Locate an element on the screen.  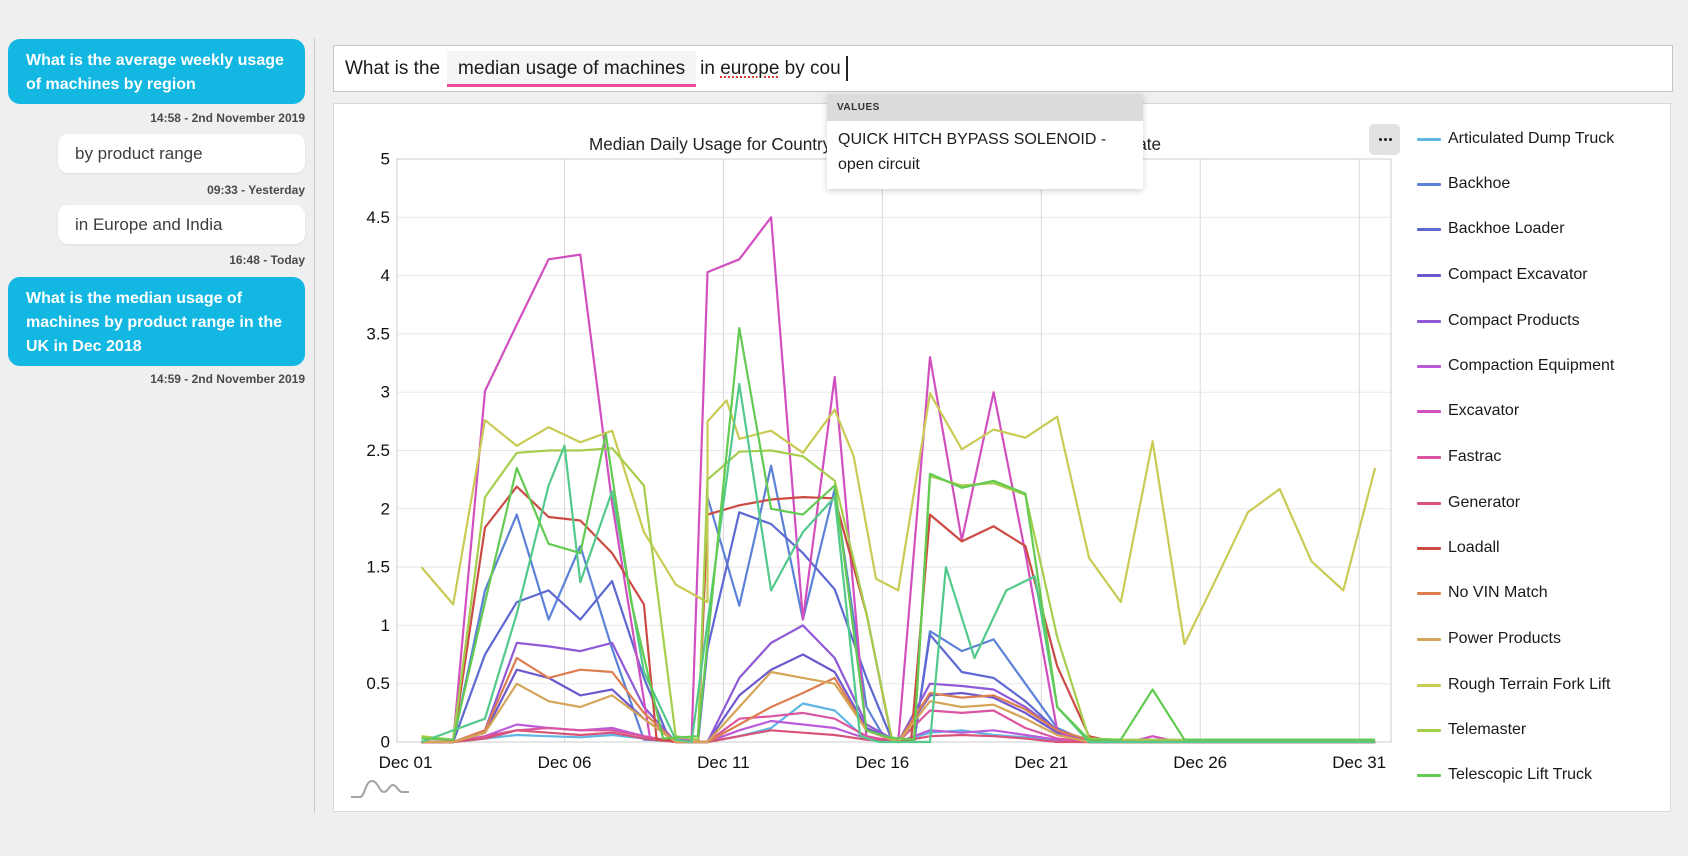
svg-text: Dec 21 is located at coordinates (1041, 762).